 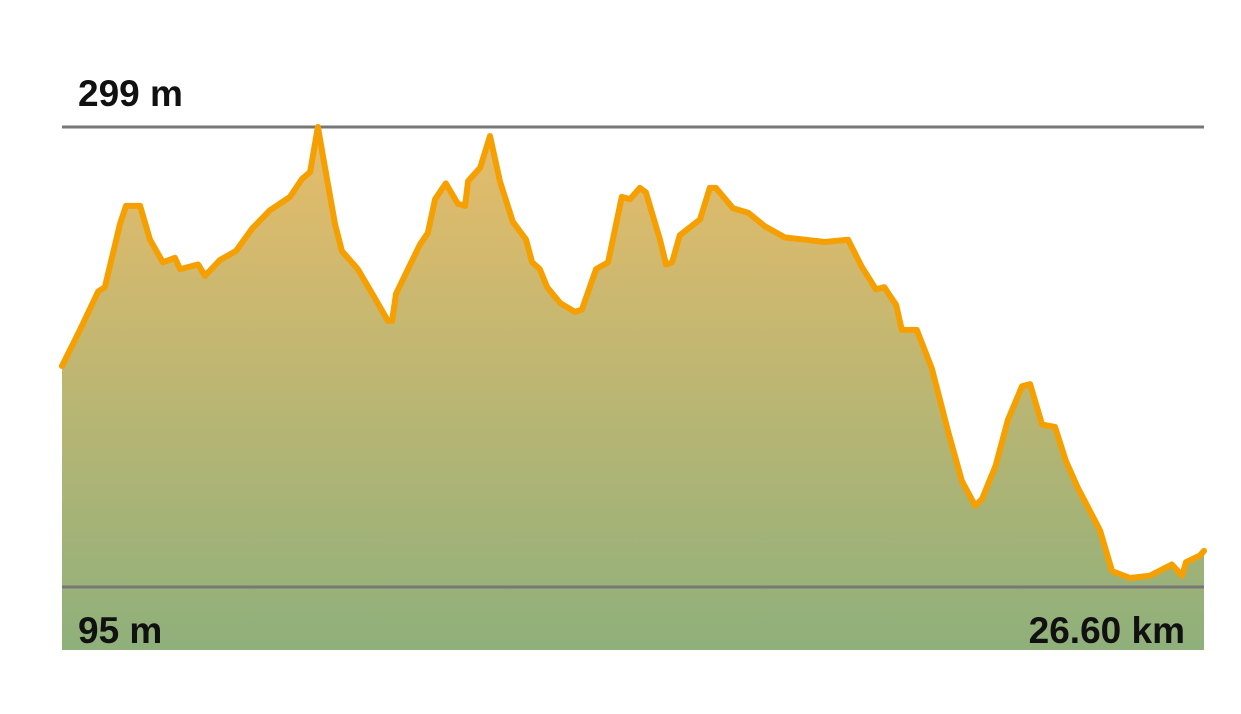 I want to click on max-elevation-label: 299 m, so click(x=130, y=93).